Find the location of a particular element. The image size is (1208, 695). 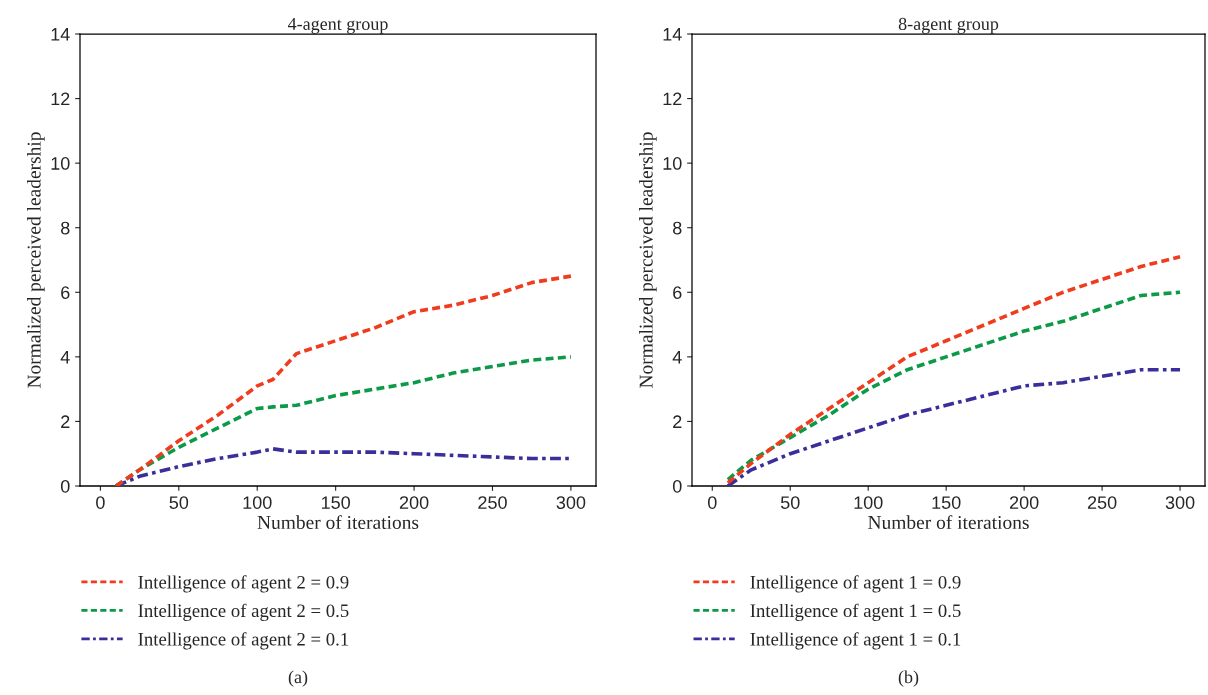

legend-label: Intelligence of agent 1 = 0.5 is located at coordinates (855, 612).